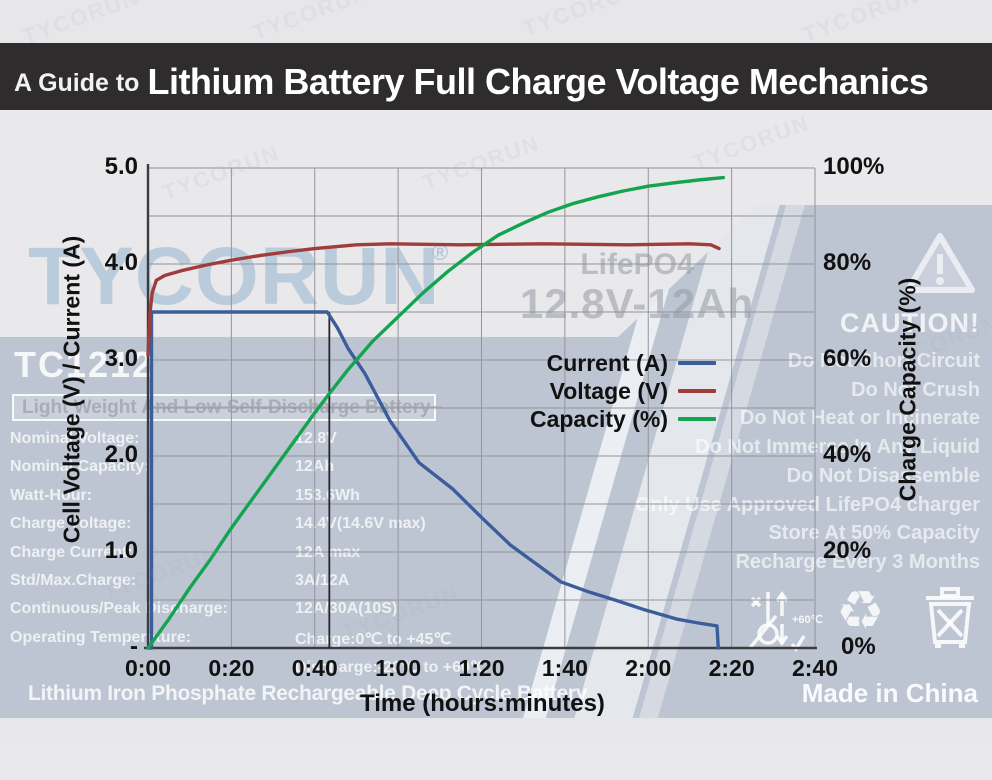 This screenshot has width=992, height=780. Describe the element at coordinates (883, 361) in the screenshot. I see `caution-line: Do Not Short Circuit` at that location.